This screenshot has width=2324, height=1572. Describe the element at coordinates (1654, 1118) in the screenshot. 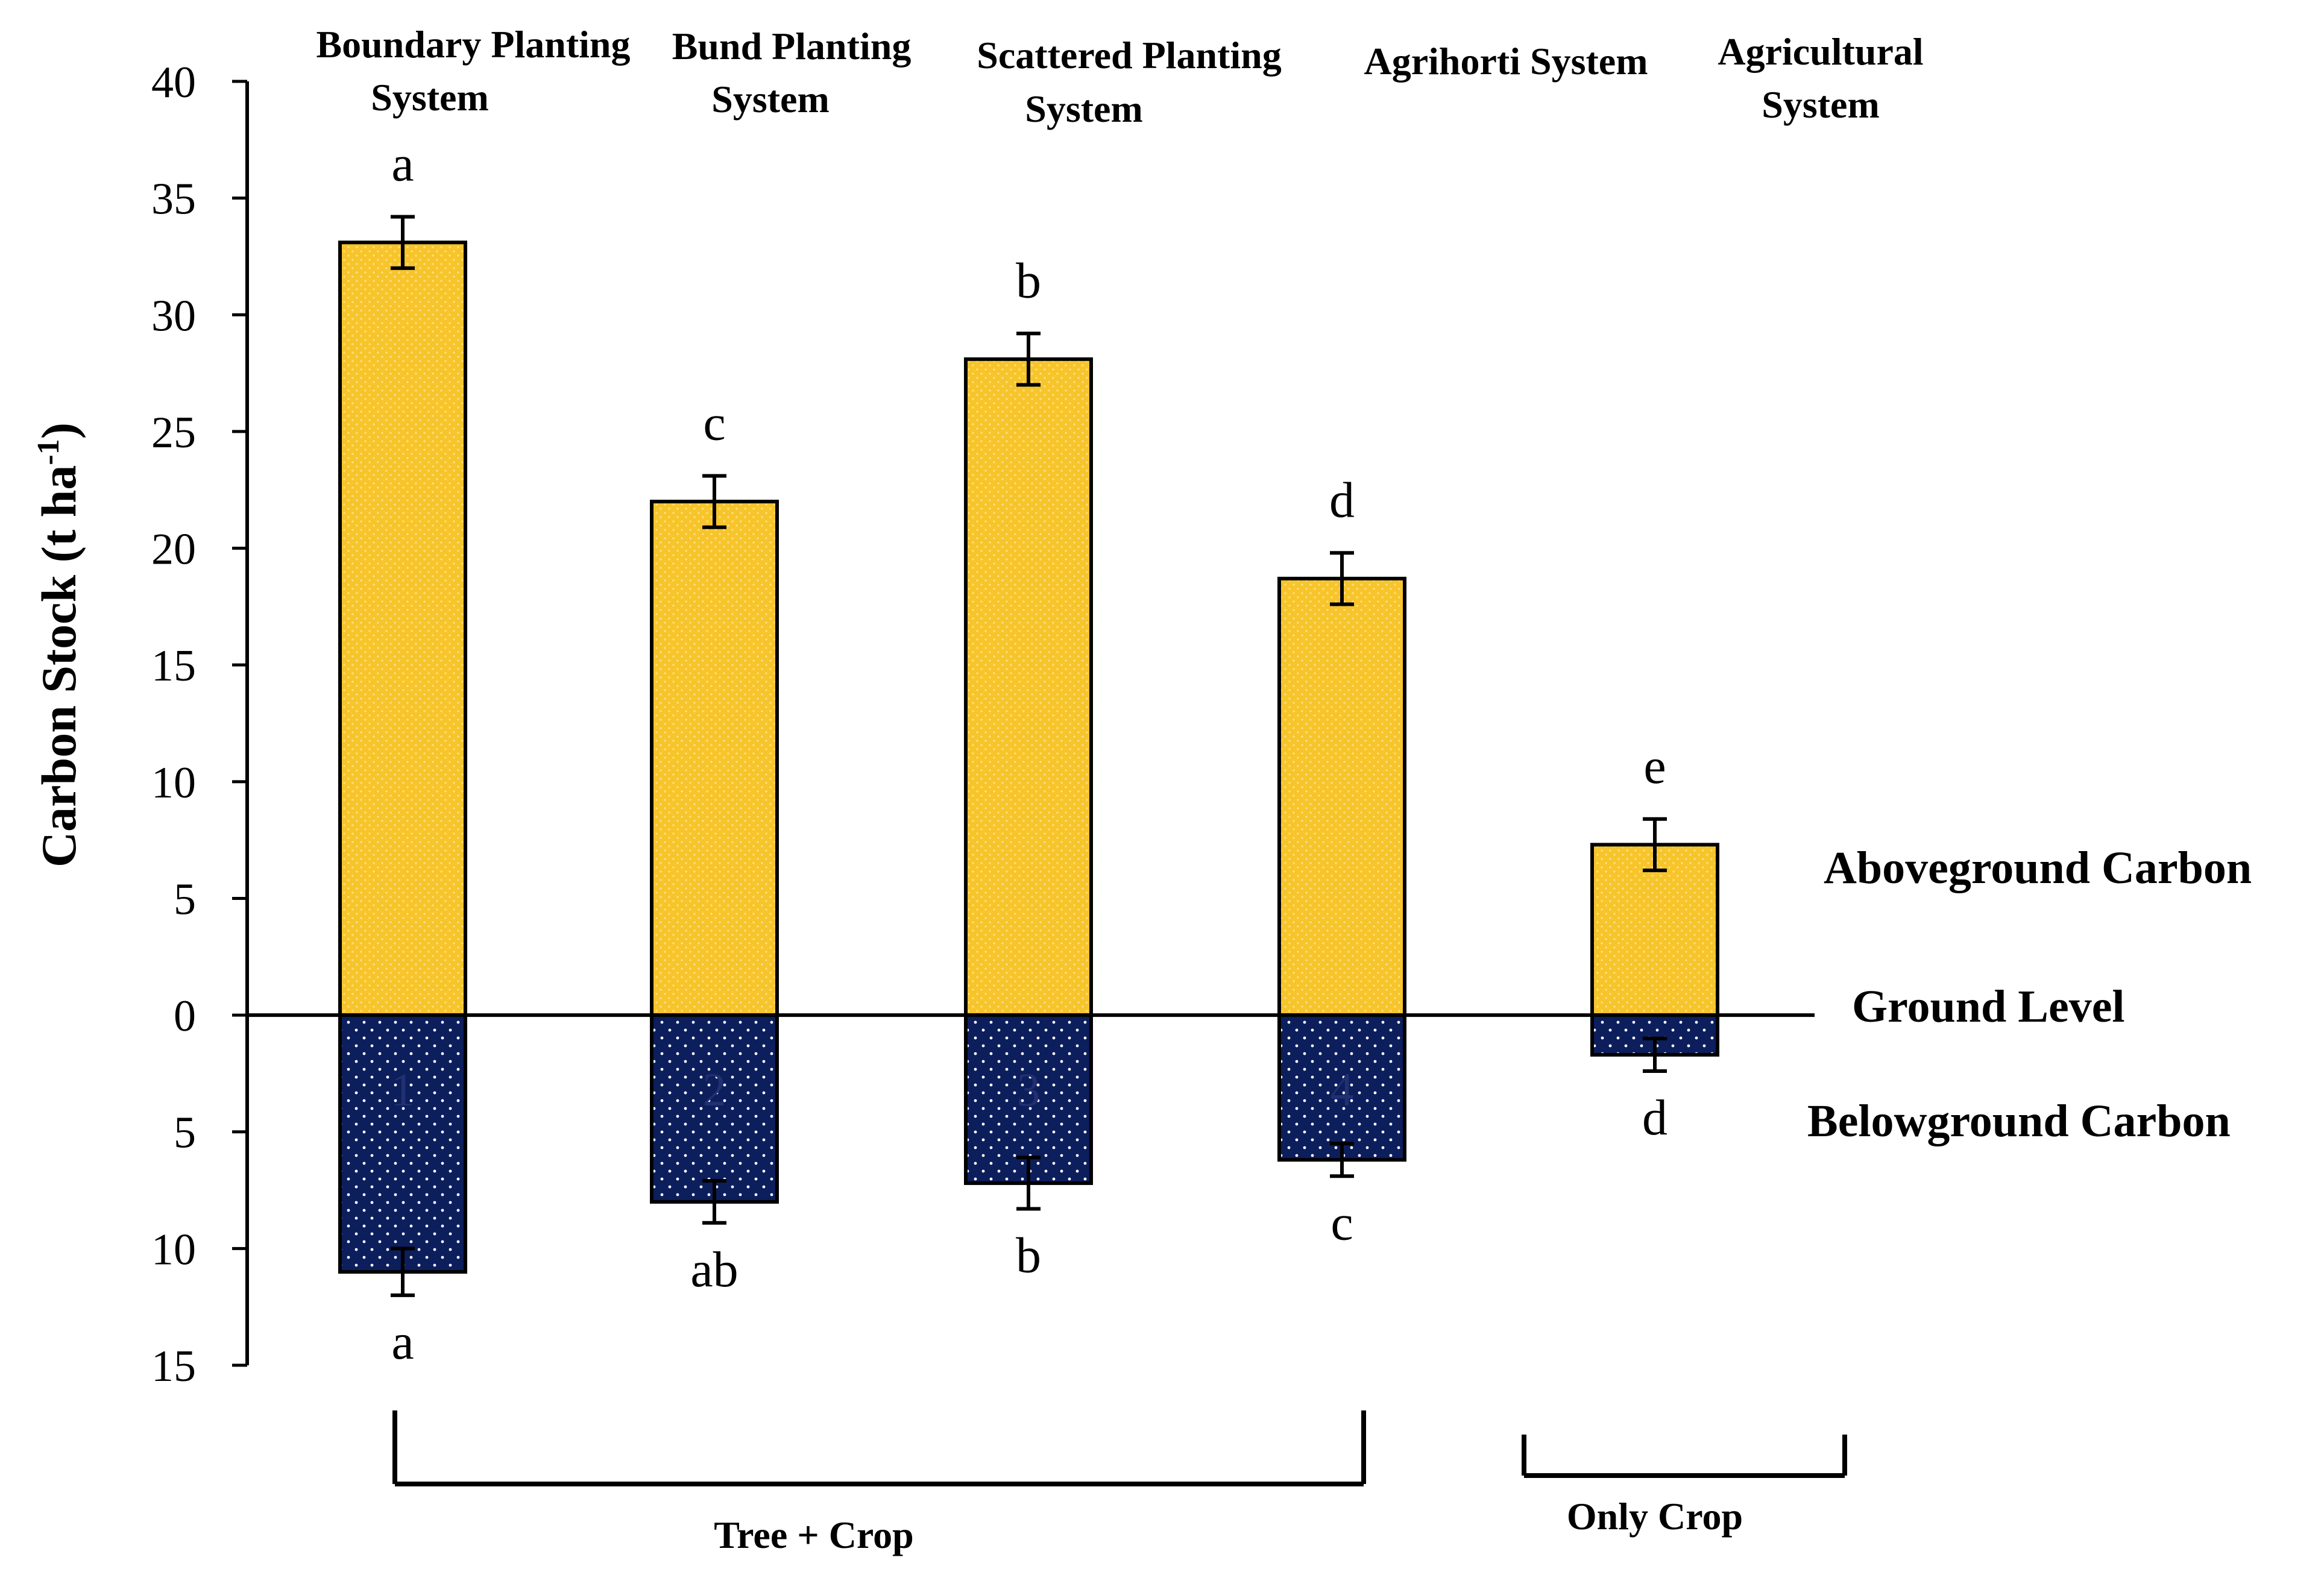

I see `significance-letter-belowground: d` at that location.